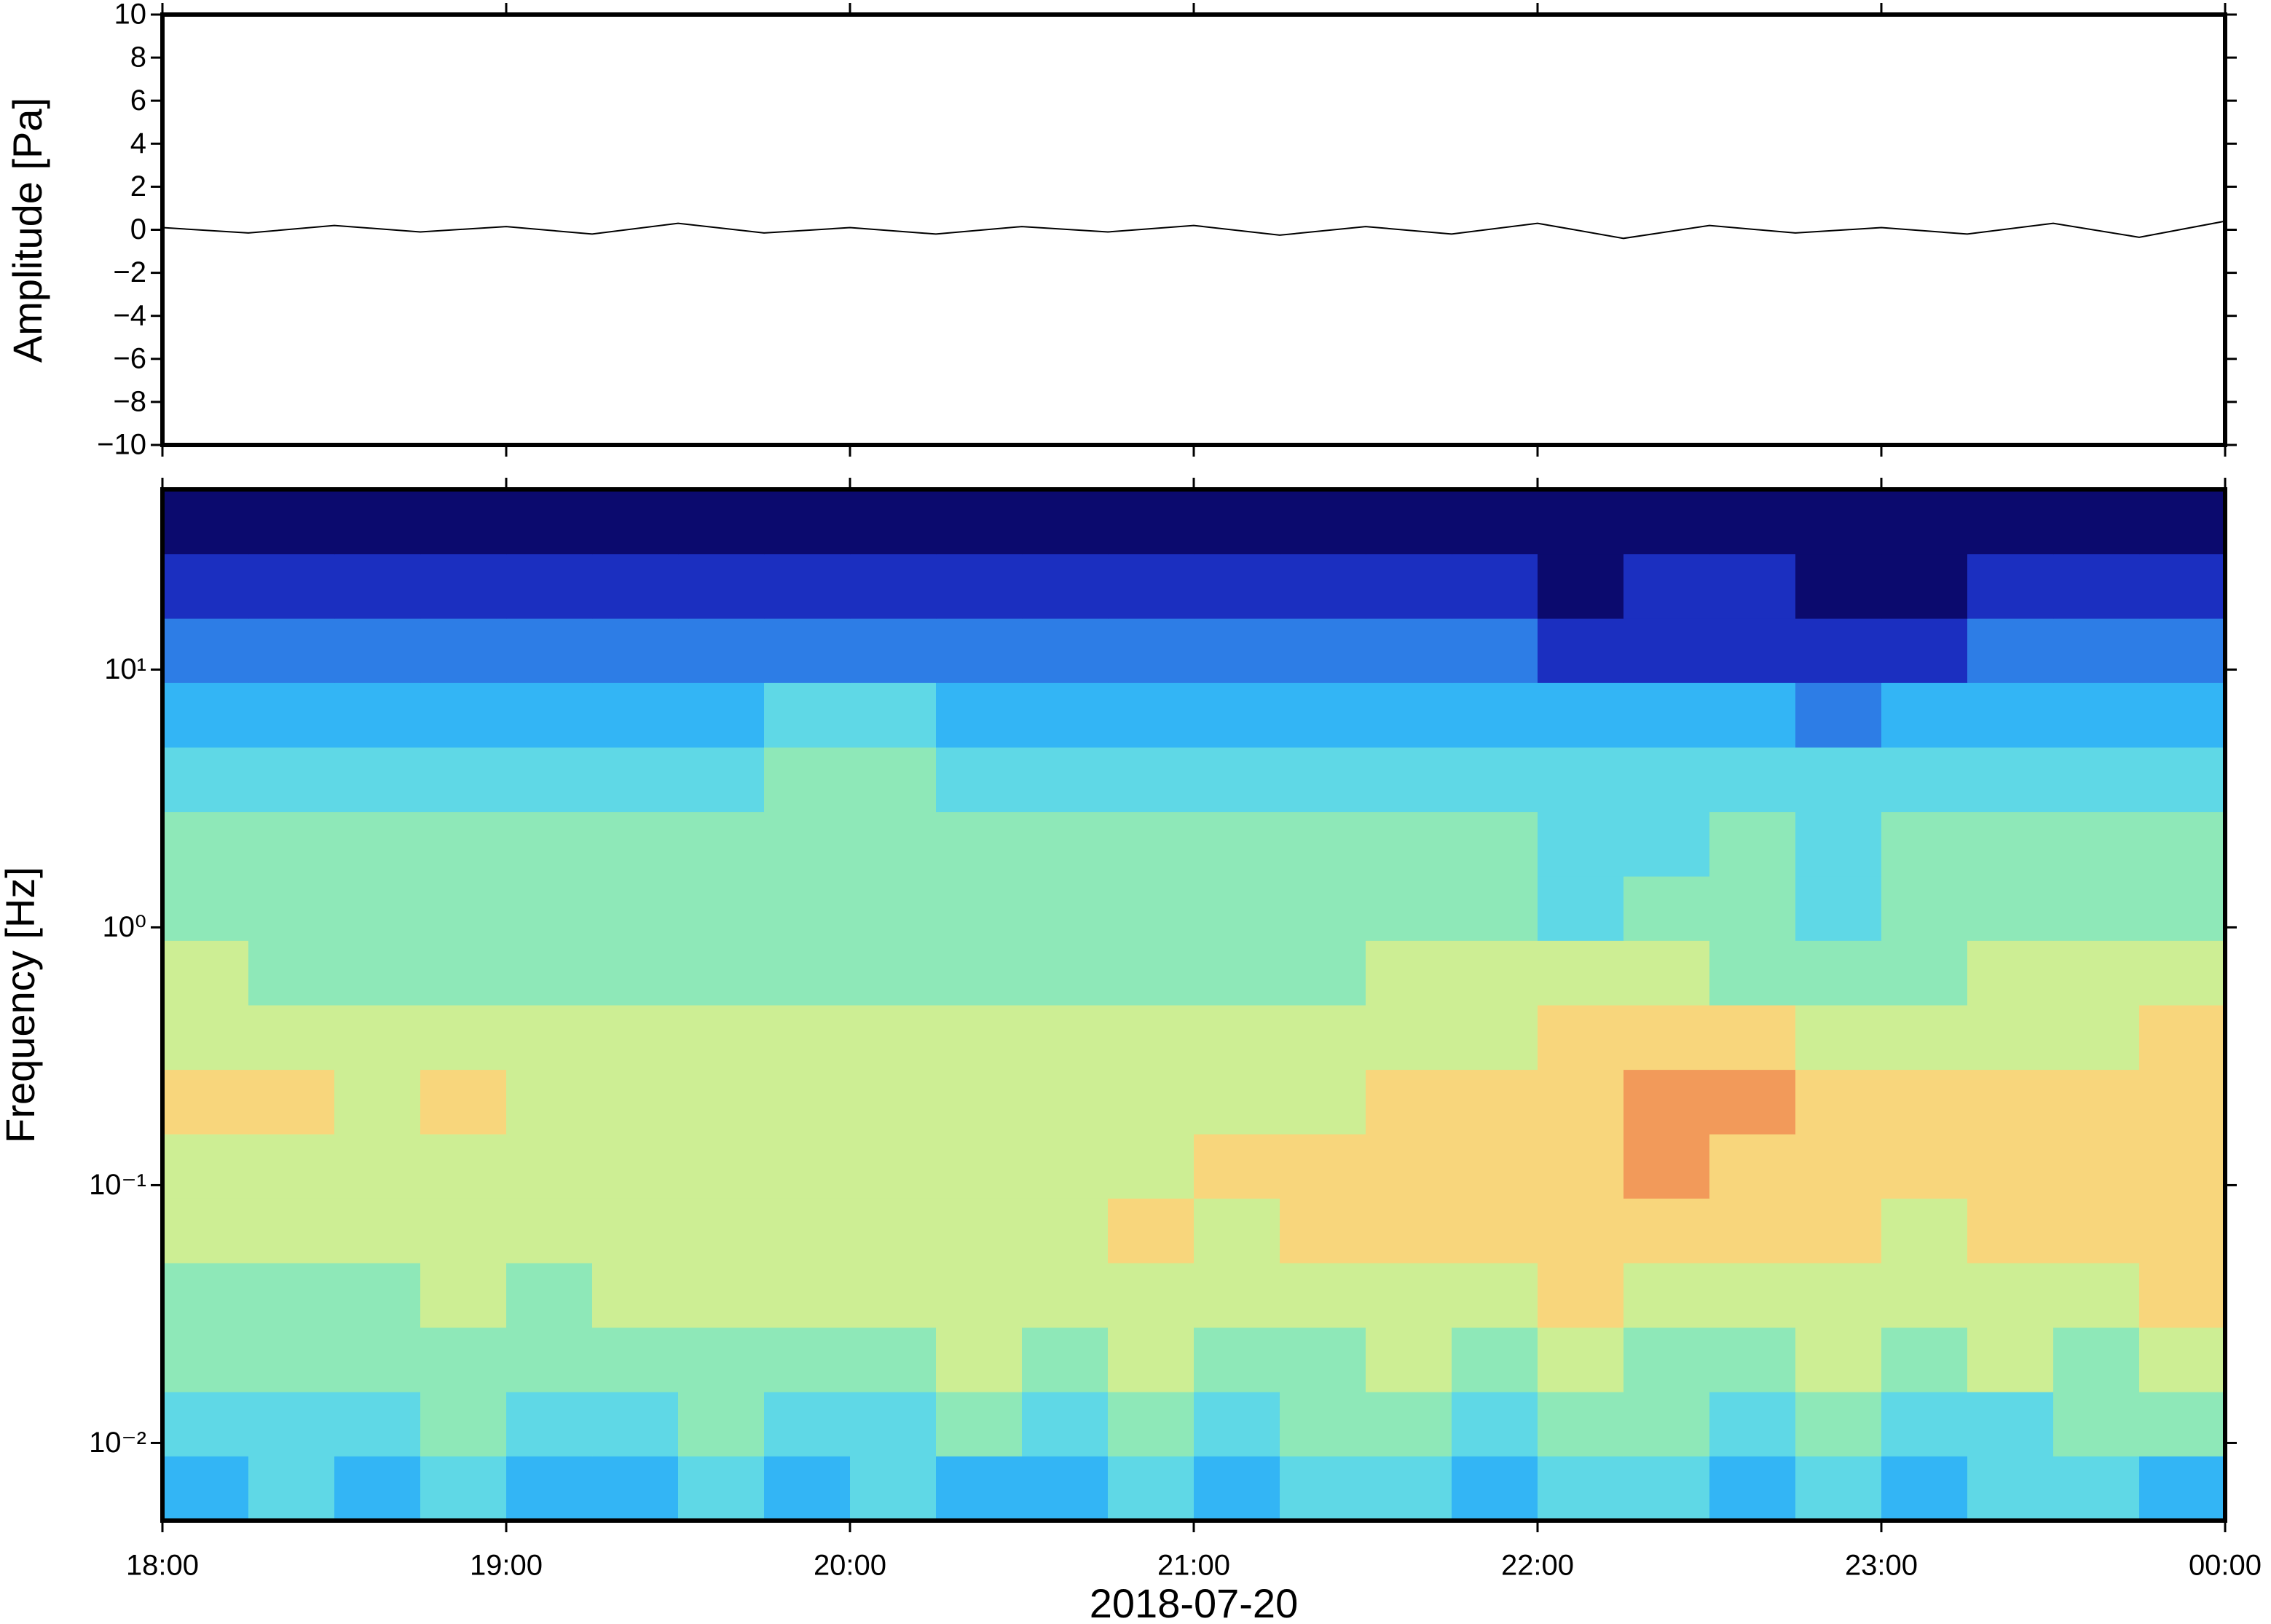  I want to click on y-tick-label: 10⁰, so click(124, 927).